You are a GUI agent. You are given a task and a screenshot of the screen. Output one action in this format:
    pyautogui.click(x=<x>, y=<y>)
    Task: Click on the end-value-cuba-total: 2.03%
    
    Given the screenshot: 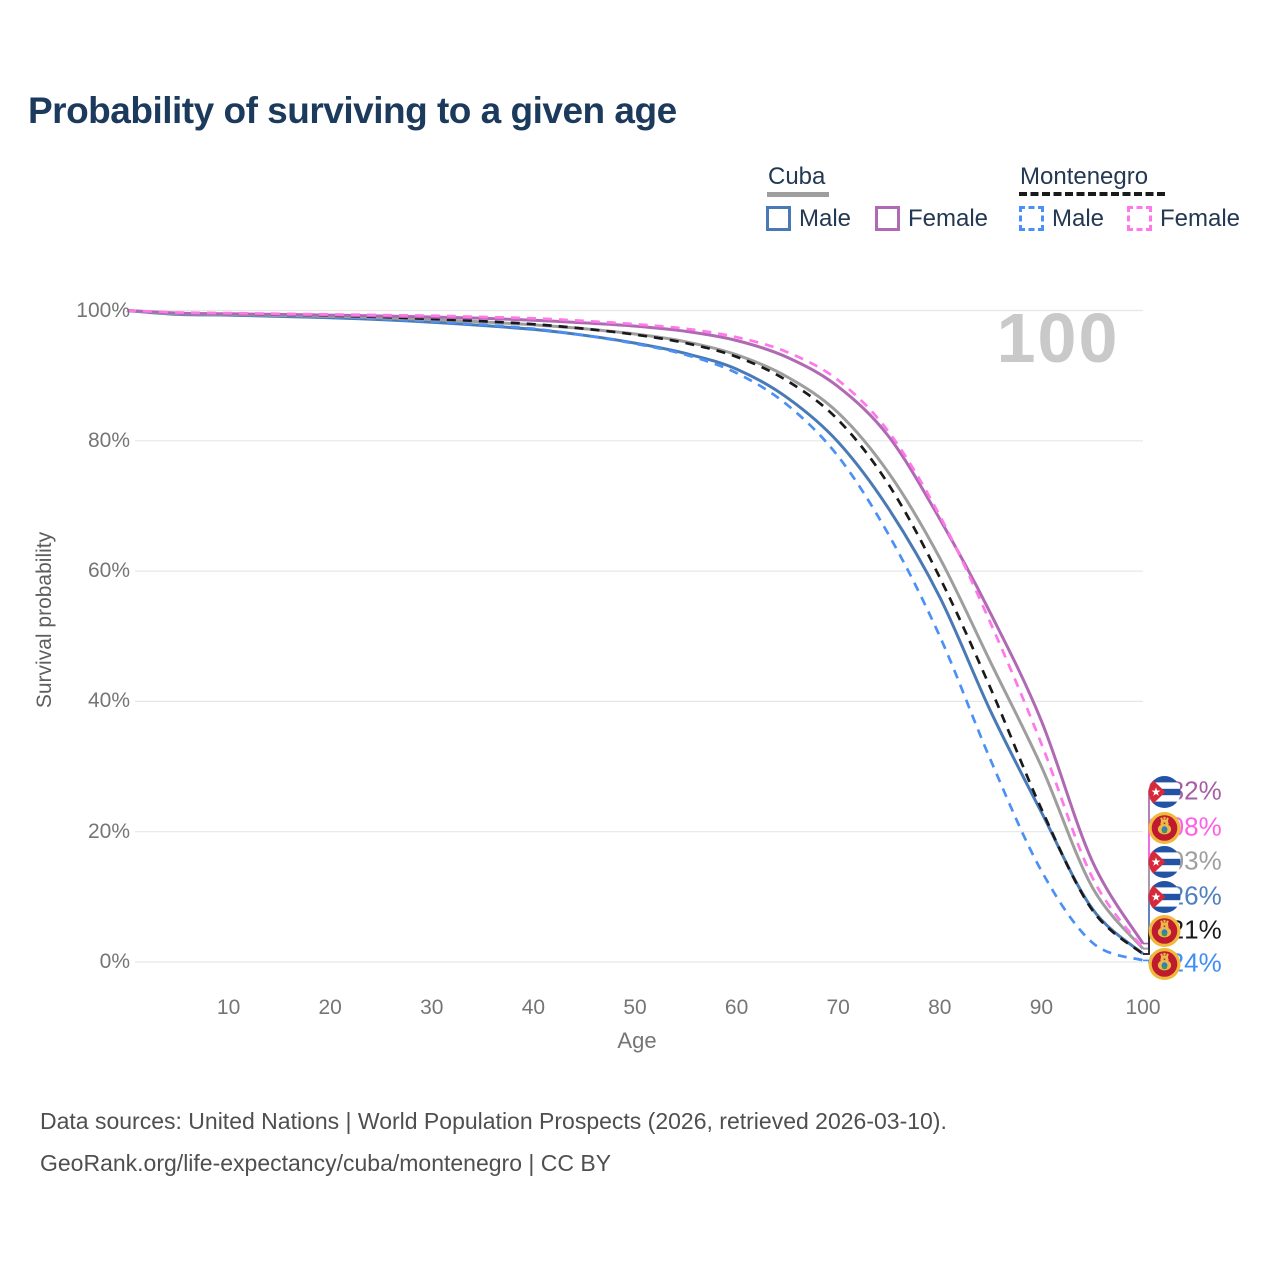 What is the action you would take?
    pyautogui.click(x=1185, y=862)
    